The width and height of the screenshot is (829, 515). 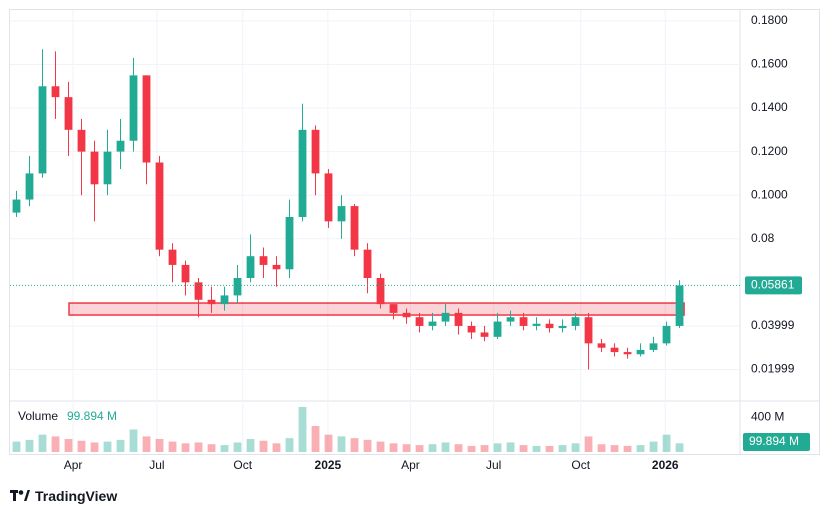 What do you see at coordinates (767, 417) in the screenshot?
I see `volume-tick-label: 400 M` at bounding box center [767, 417].